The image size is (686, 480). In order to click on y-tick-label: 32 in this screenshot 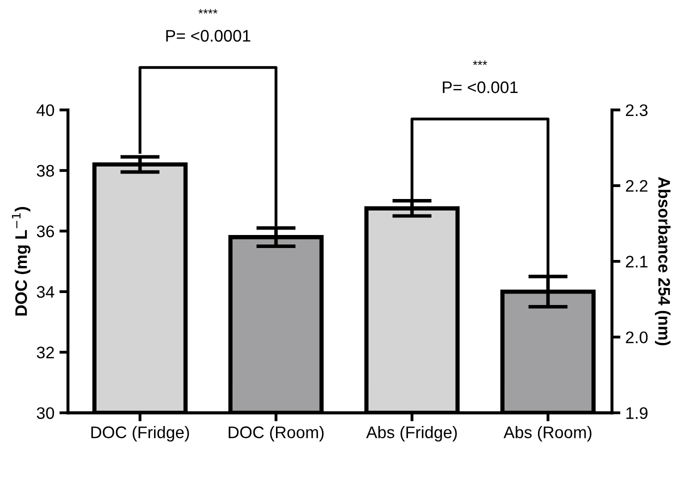, I will do `click(45, 352)`.